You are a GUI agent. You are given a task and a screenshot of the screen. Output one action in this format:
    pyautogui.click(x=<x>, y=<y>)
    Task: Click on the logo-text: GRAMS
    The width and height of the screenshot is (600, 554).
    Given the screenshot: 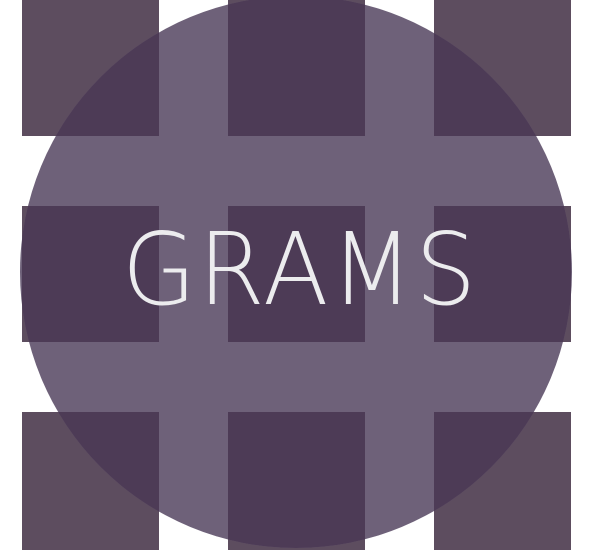 What is the action you would take?
    pyautogui.click(x=300, y=269)
    